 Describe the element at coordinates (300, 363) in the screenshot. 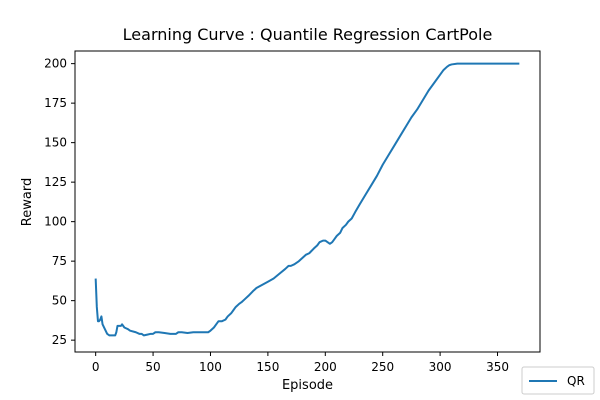

I see `x-axis-ticks: 0 50 100 150 200 250 300 350` at that location.